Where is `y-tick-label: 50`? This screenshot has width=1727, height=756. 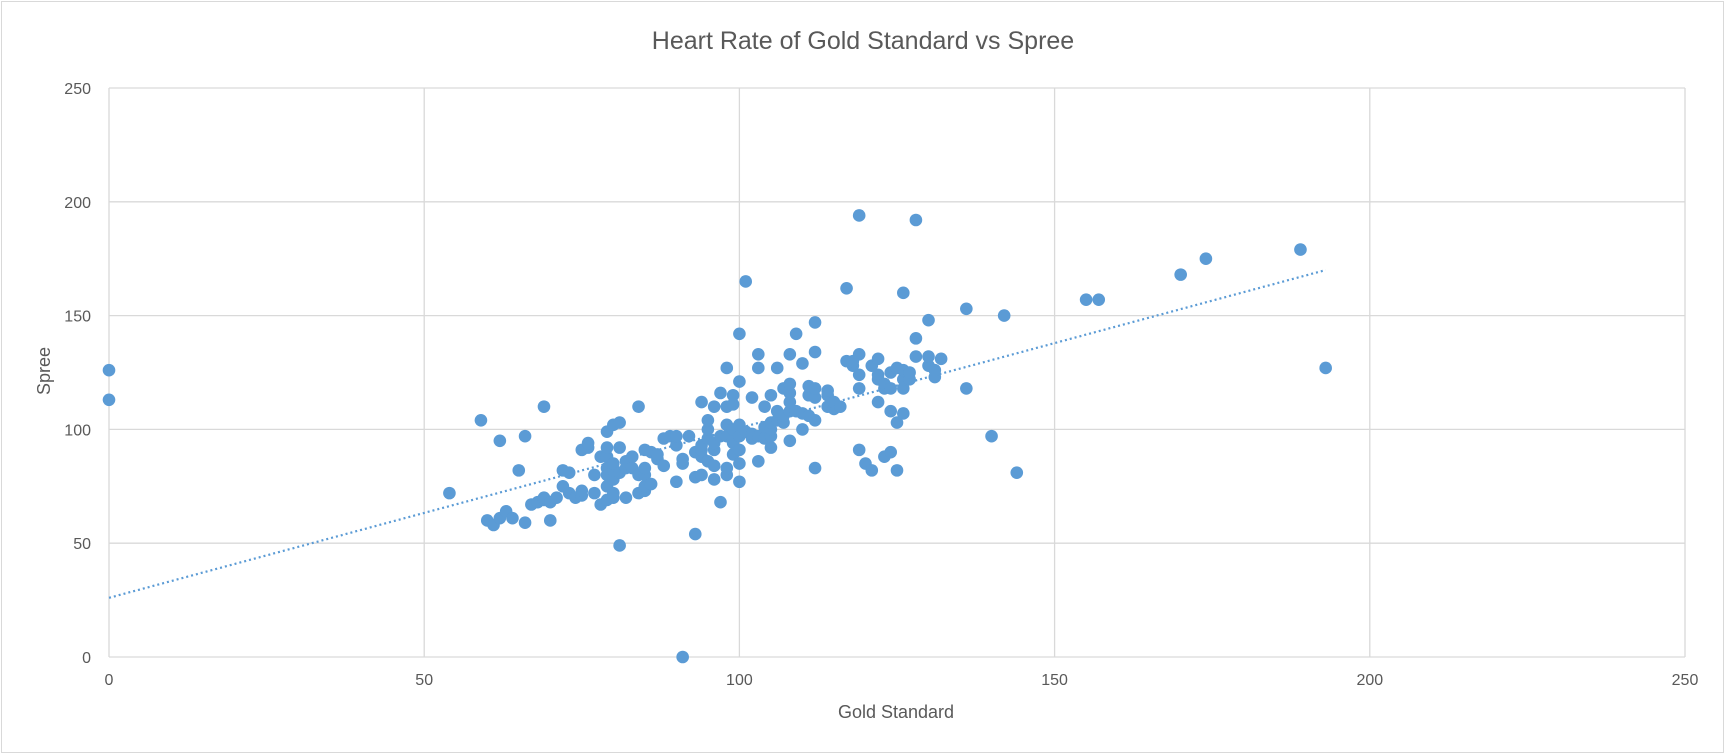 y-tick-label: 50 is located at coordinates (82, 544).